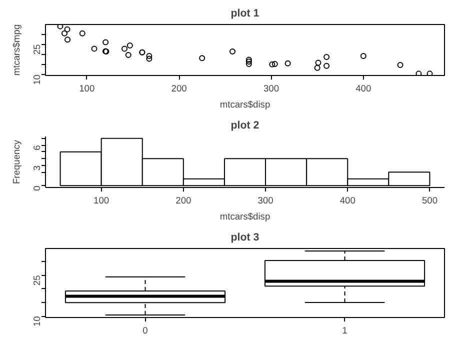 Image resolution: width=474 pixels, height=338 pixels. What do you see at coordinates (430, 201) in the screenshot?
I see `x-tick-label: 500` at bounding box center [430, 201].